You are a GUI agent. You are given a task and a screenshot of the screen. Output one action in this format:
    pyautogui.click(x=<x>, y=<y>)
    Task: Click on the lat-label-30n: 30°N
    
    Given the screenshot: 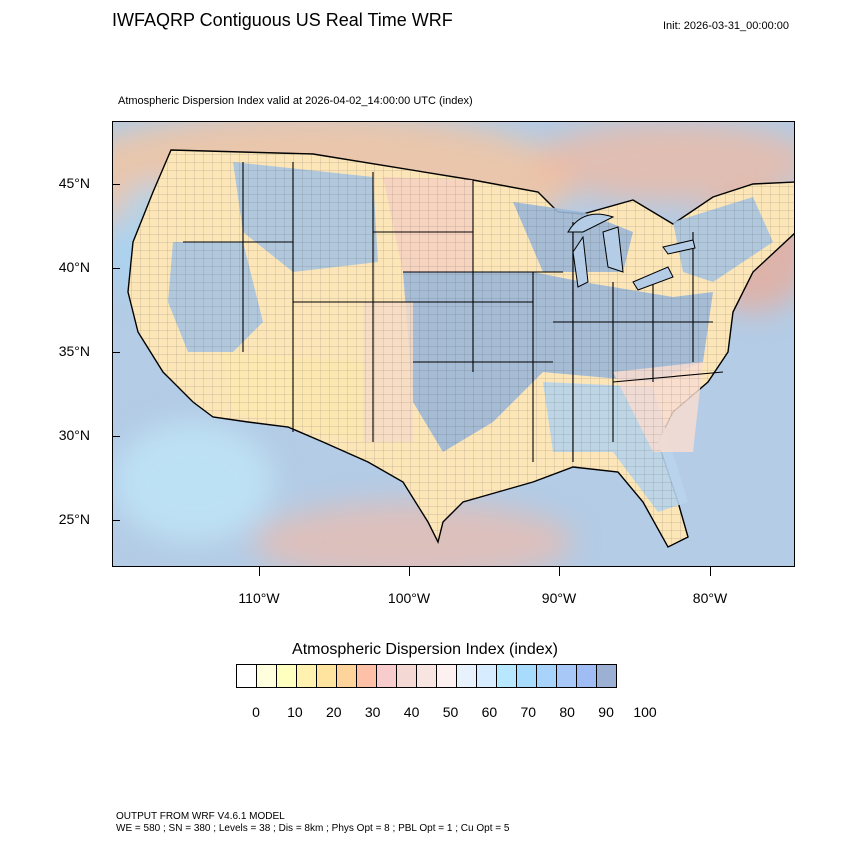 What is the action you would take?
    pyautogui.click(x=74, y=435)
    